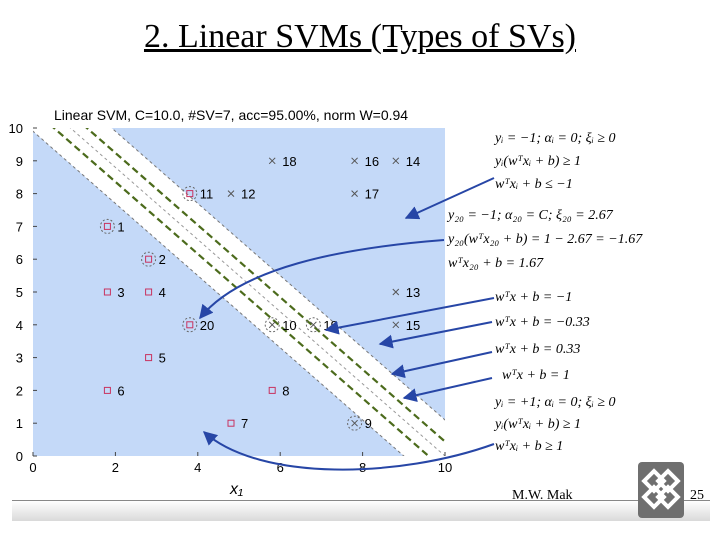  I want to click on x-tick-label: 0, so click(32, 467).